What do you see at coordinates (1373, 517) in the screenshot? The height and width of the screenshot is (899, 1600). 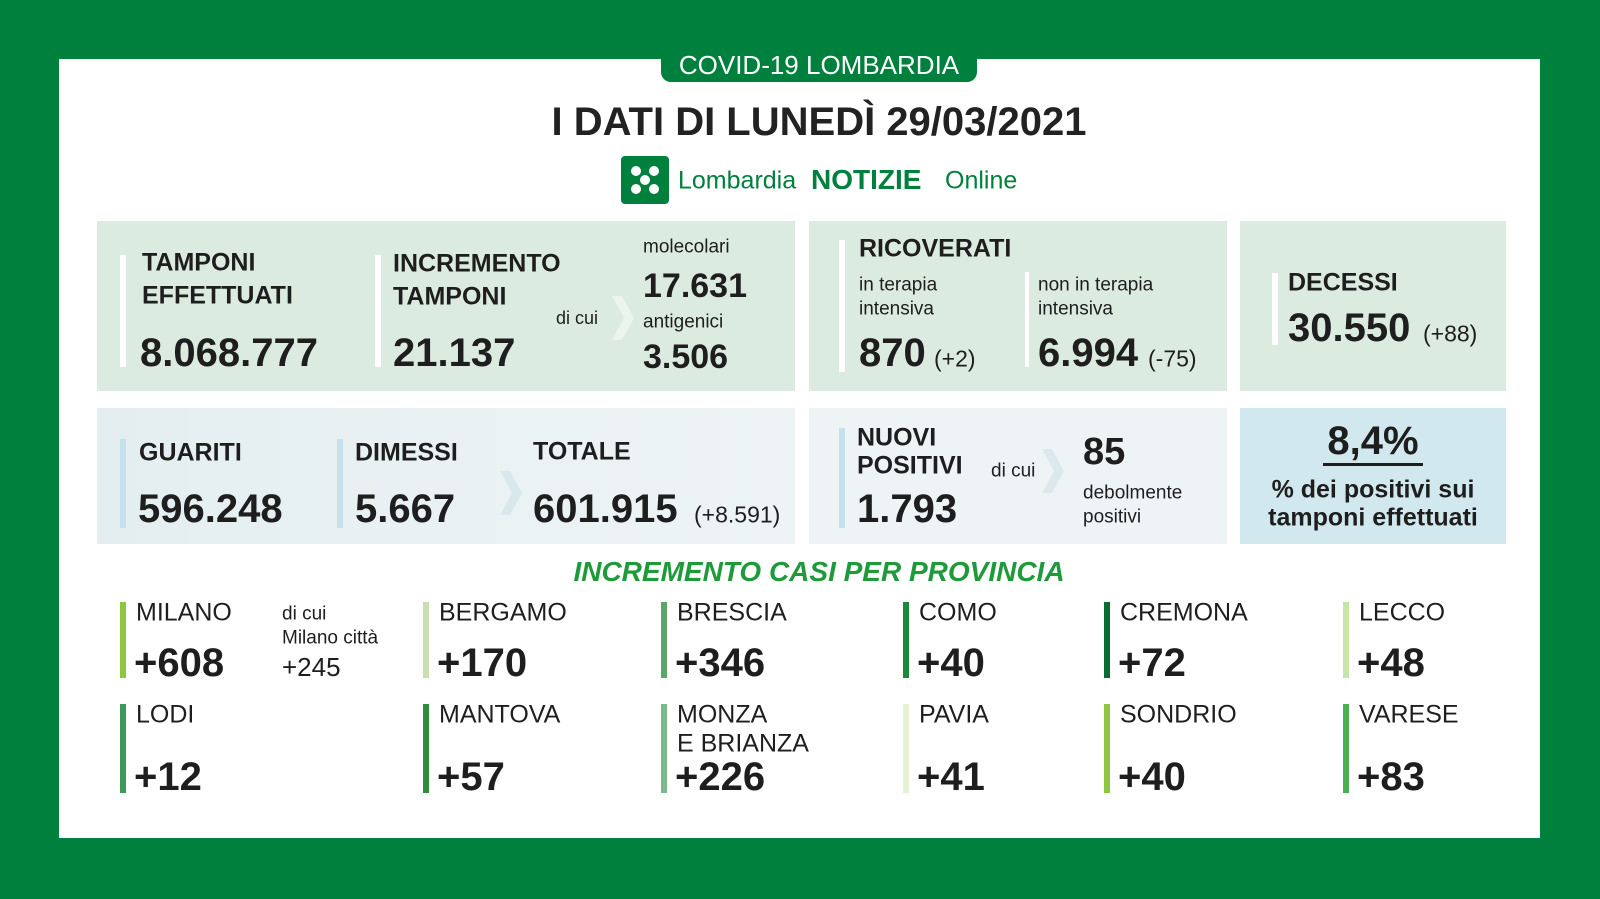 I see `label: tamponi effettuati` at bounding box center [1373, 517].